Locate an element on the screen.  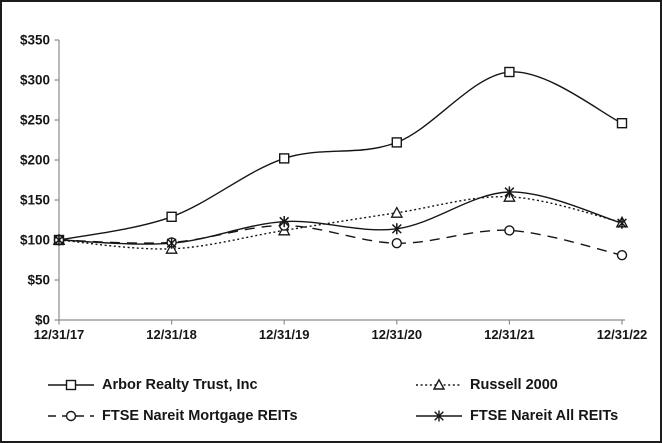
legend-item-russell-2000: Russell 2000 is located at coordinates (486, 385).